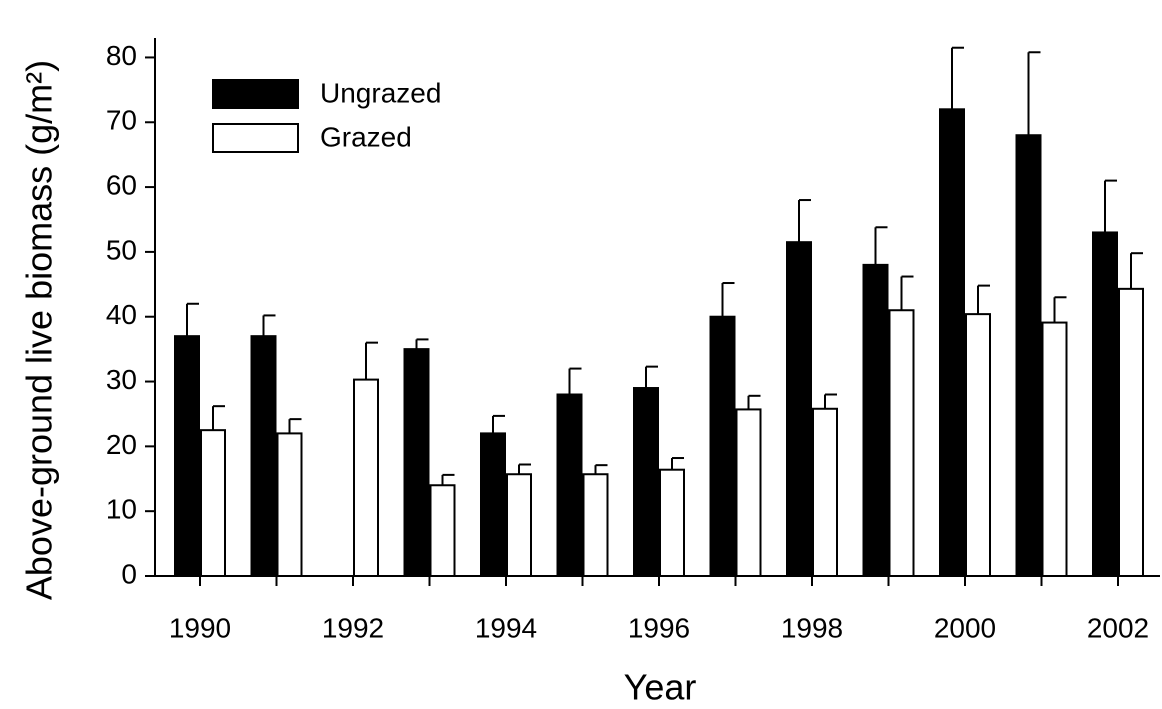 This screenshot has width=1162, height=709. What do you see at coordinates (121, 249) in the screenshot?
I see `y-tick-label: 50` at bounding box center [121, 249].